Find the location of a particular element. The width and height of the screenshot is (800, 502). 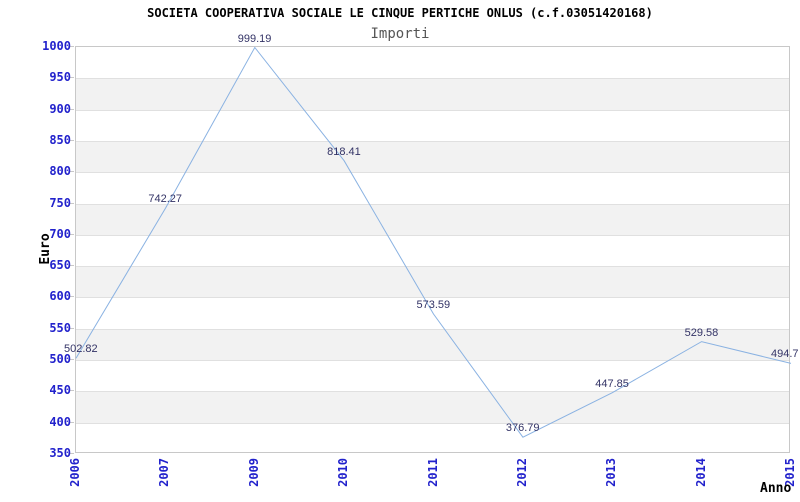

data-point-label: 376.79 is located at coordinates (522, 428).